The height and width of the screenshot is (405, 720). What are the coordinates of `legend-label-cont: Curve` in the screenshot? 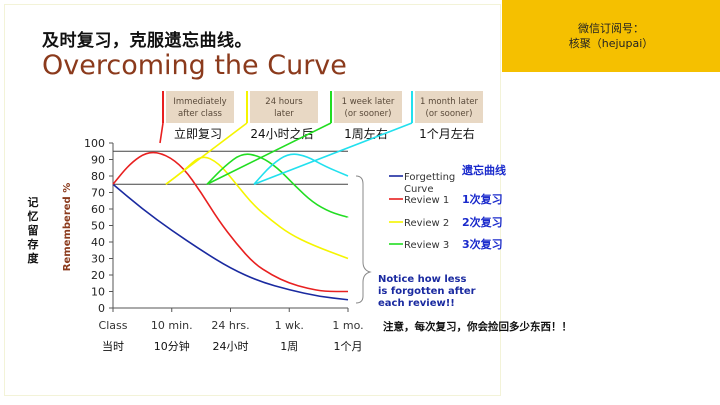 It's located at (419, 189).